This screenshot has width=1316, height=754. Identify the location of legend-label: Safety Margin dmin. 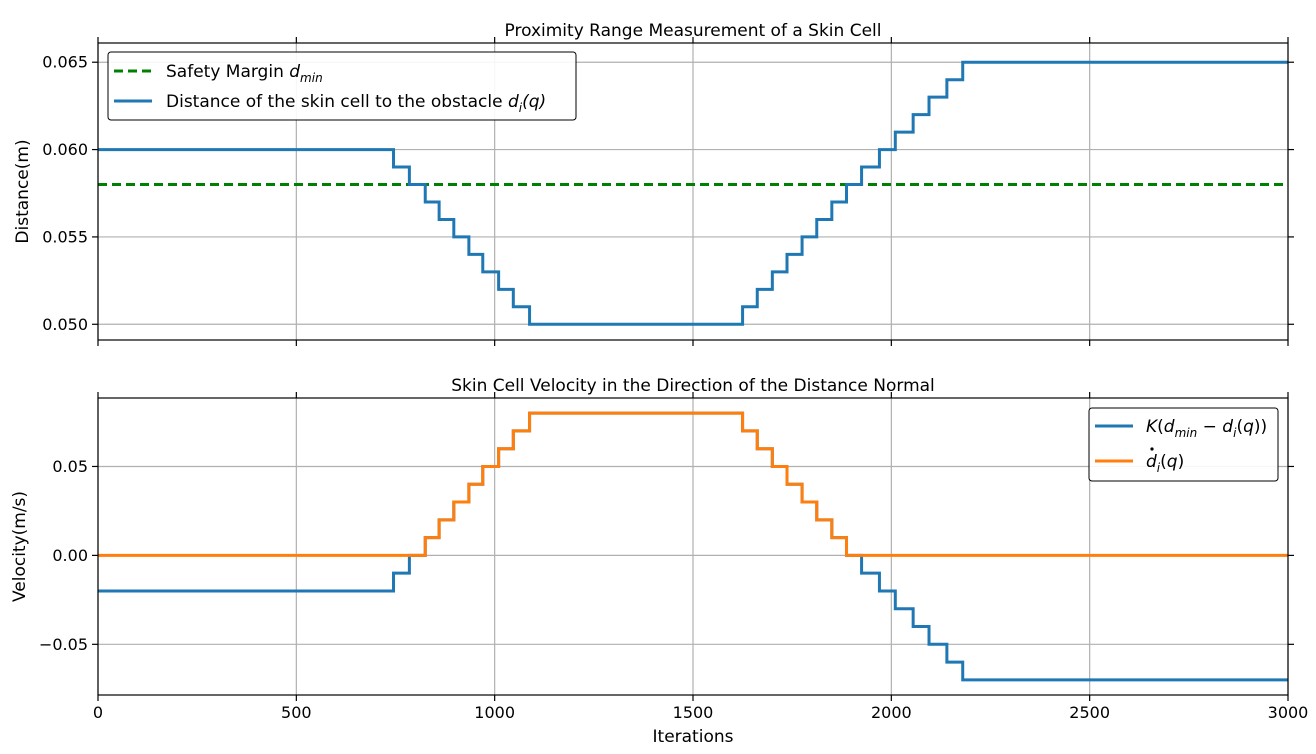
(244, 73).